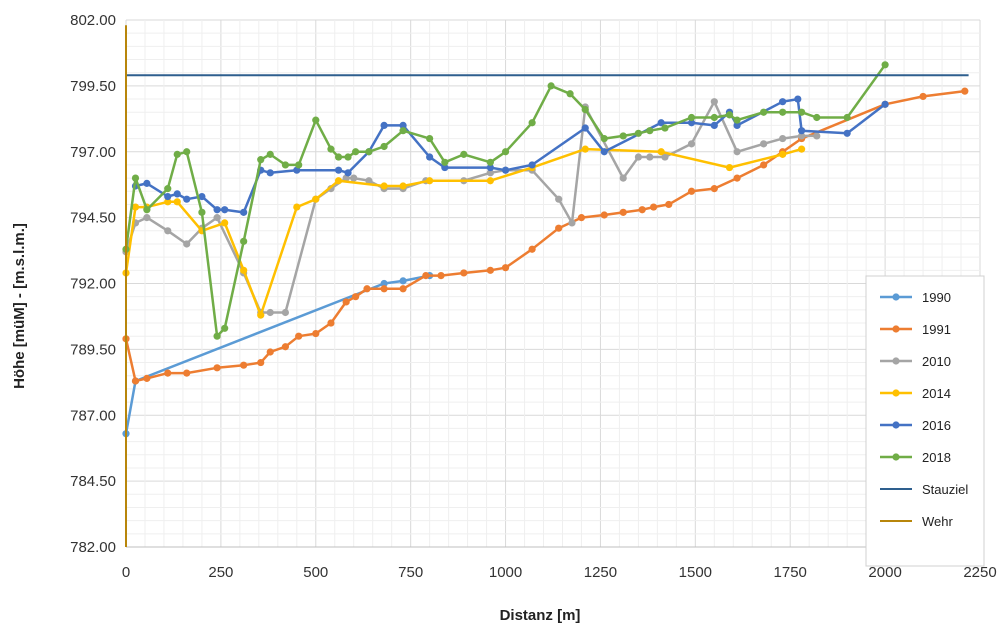 The height and width of the screenshot is (625, 1007). I want to click on y-tick-label: 787.00, so click(93, 415).